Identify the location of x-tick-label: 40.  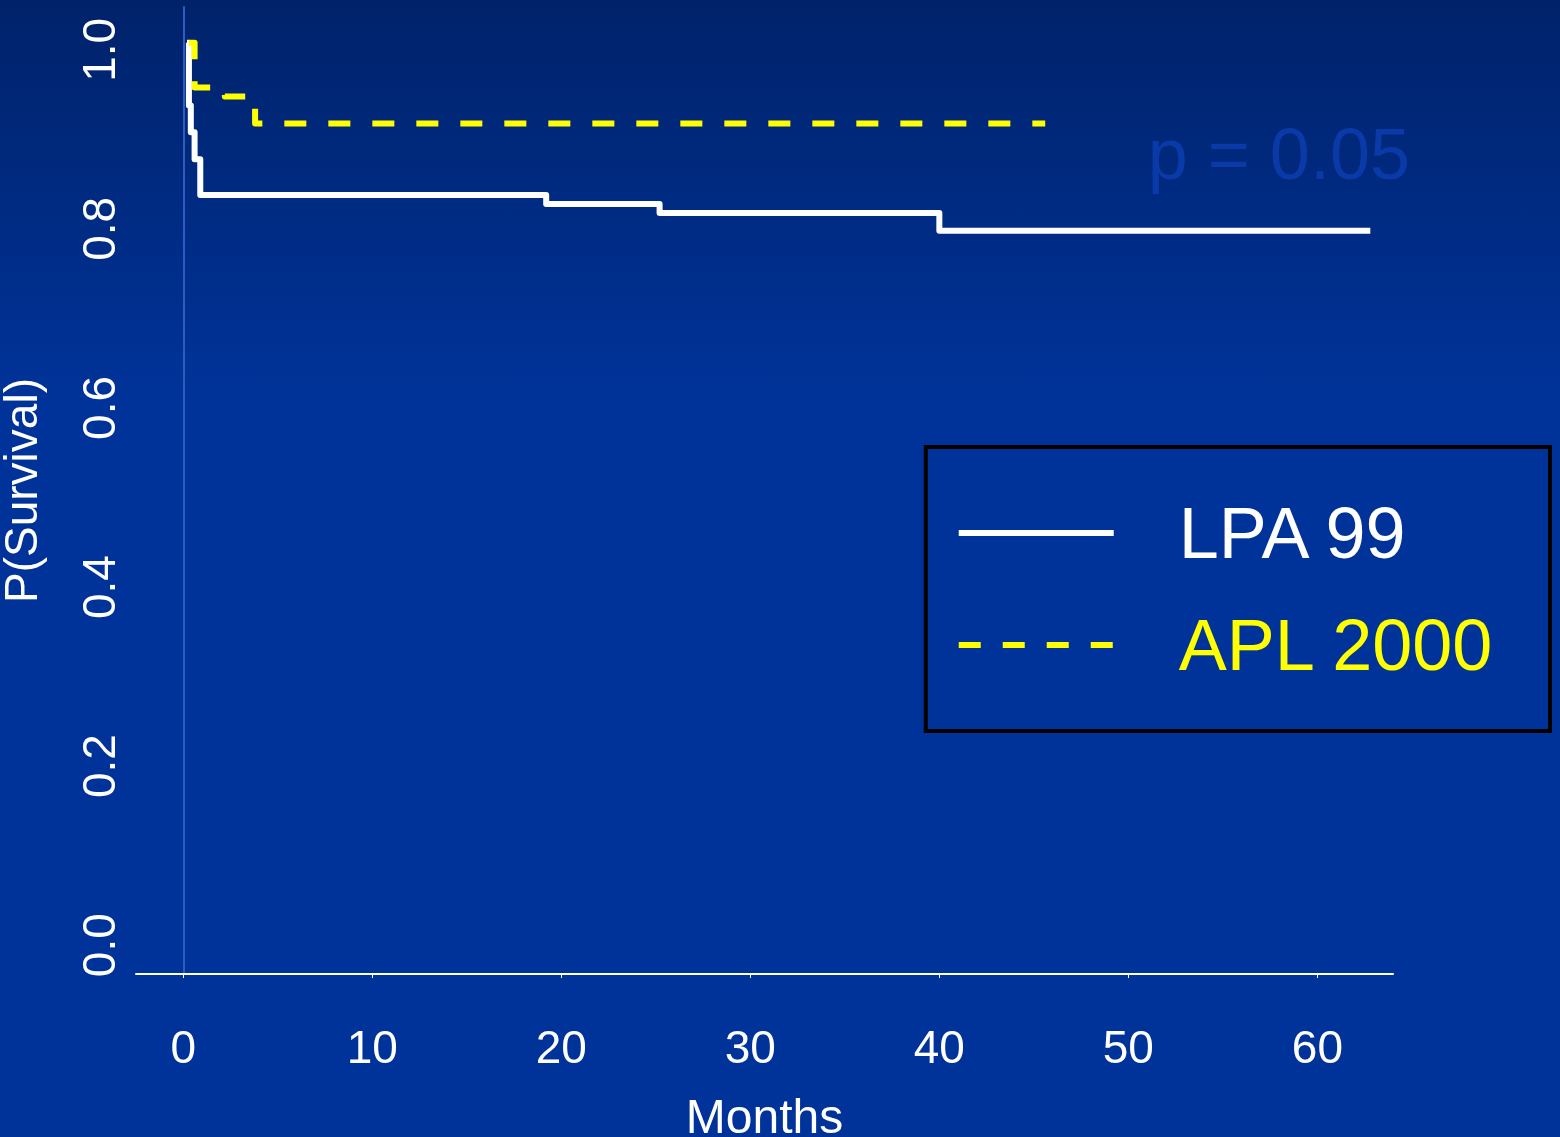
(939, 1047).